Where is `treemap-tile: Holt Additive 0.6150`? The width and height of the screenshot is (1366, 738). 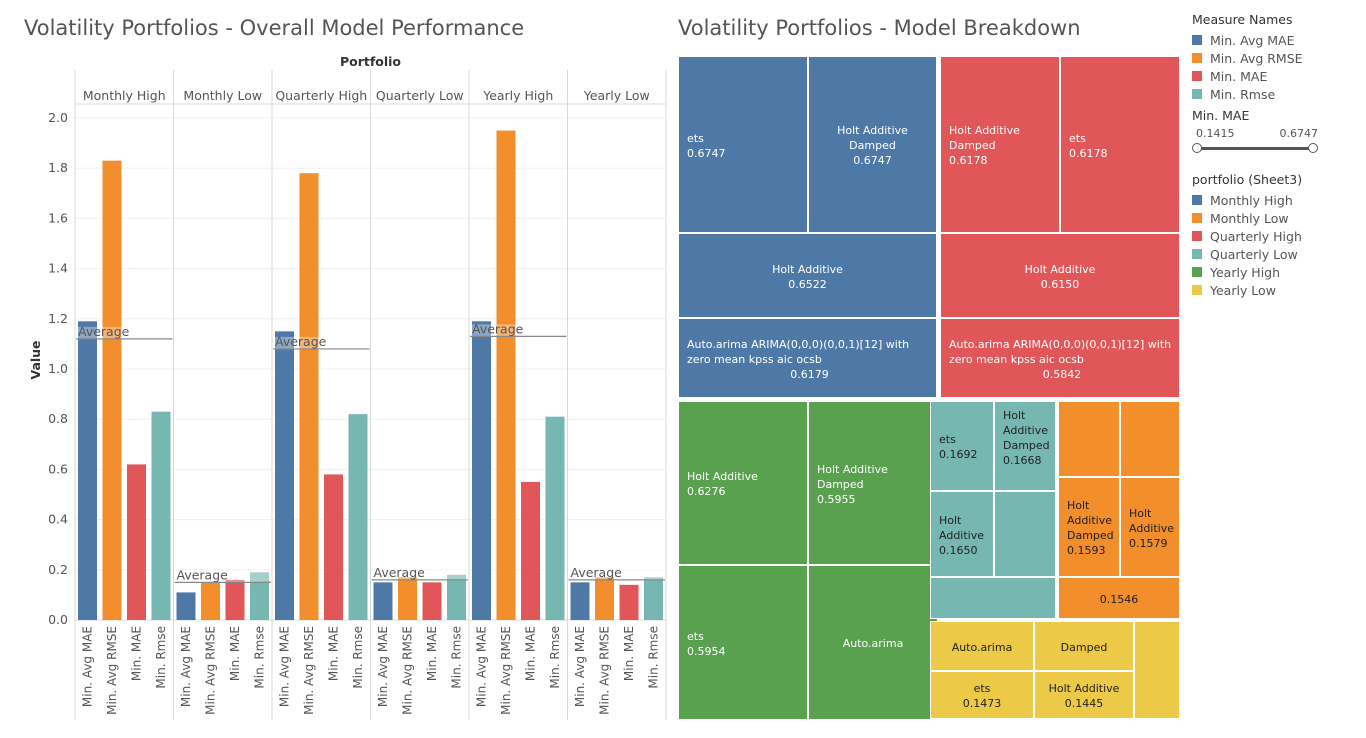
treemap-tile: Holt Additive 0.6150 is located at coordinates (1060, 275).